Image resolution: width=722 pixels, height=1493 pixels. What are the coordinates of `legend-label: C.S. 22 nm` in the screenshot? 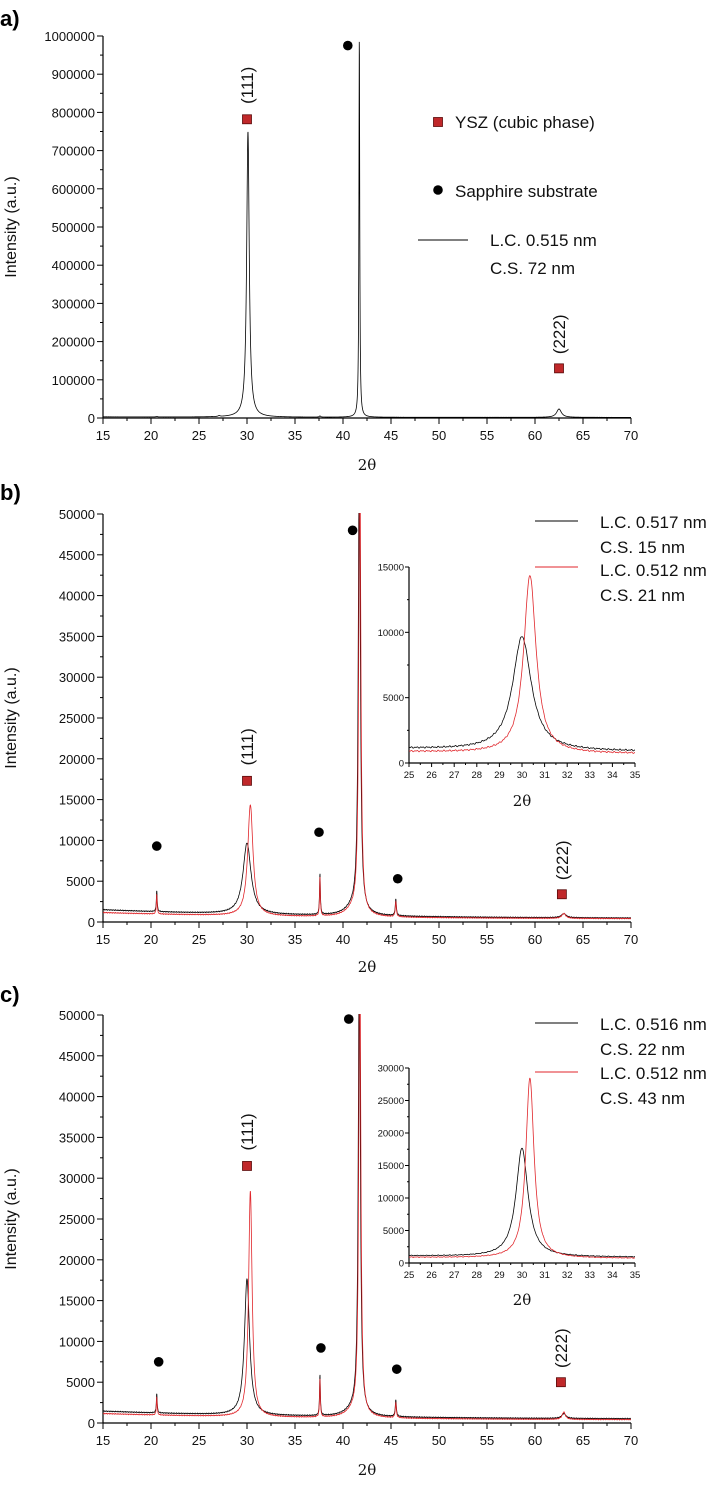 It's located at (642, 1049).